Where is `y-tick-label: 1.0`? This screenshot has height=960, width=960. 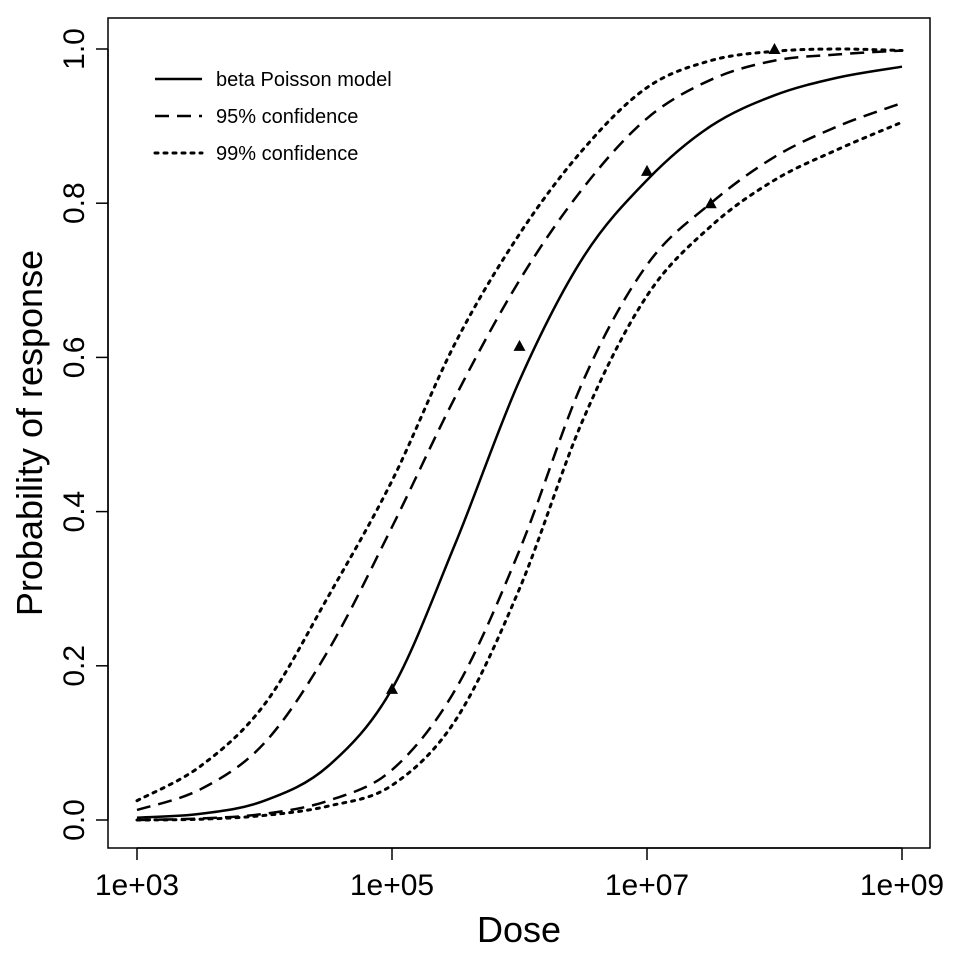 y-tick-label: 1.0 is located at coordinates (74, 49).